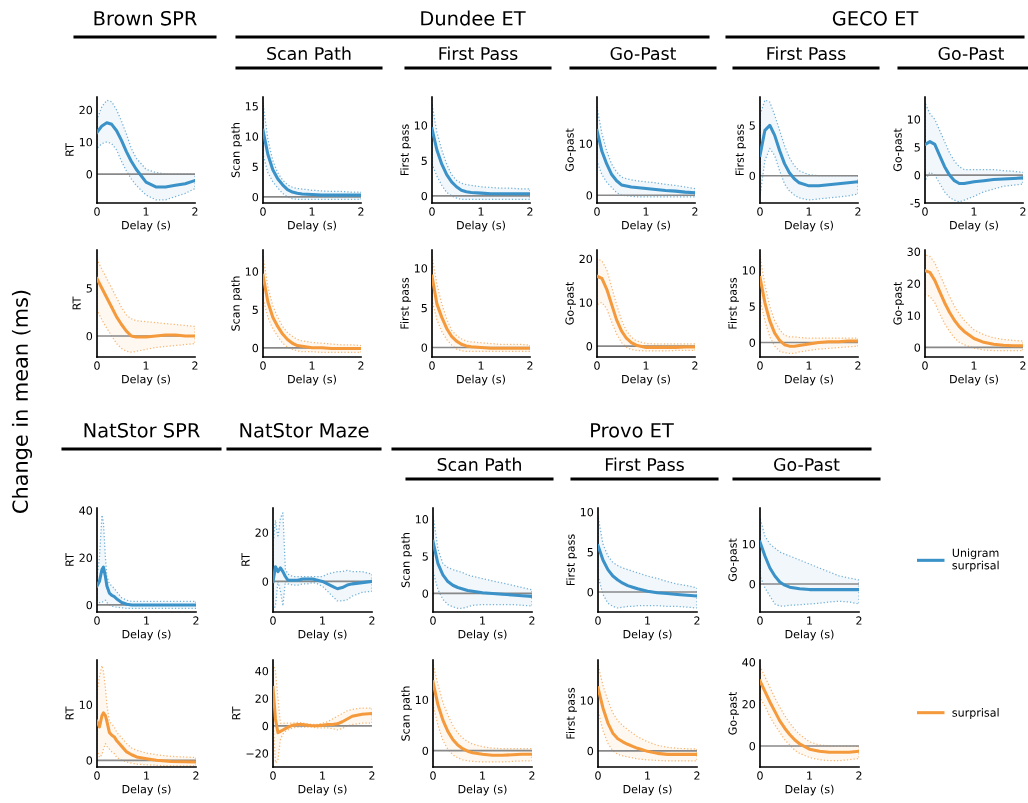 The image size is (1028, 803). What do you see at coordinates (145, 18) in the screenshot?
I see `text: Brown SPR` at bounding box center [145, 18].